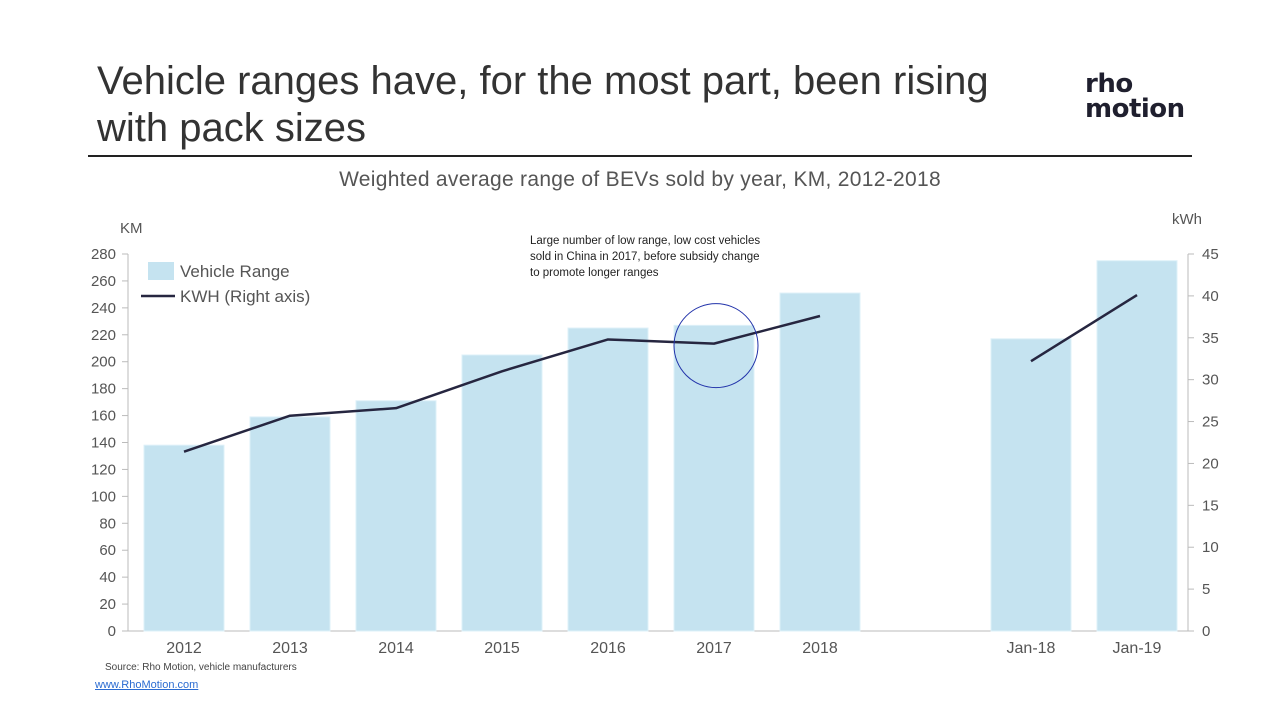 Image resolution: width=1280 pixels, height=720 pixels. Describe the element at coordinates (1210, 254) in the screenshot. I see `y-right-tick-label: 45` at that location.